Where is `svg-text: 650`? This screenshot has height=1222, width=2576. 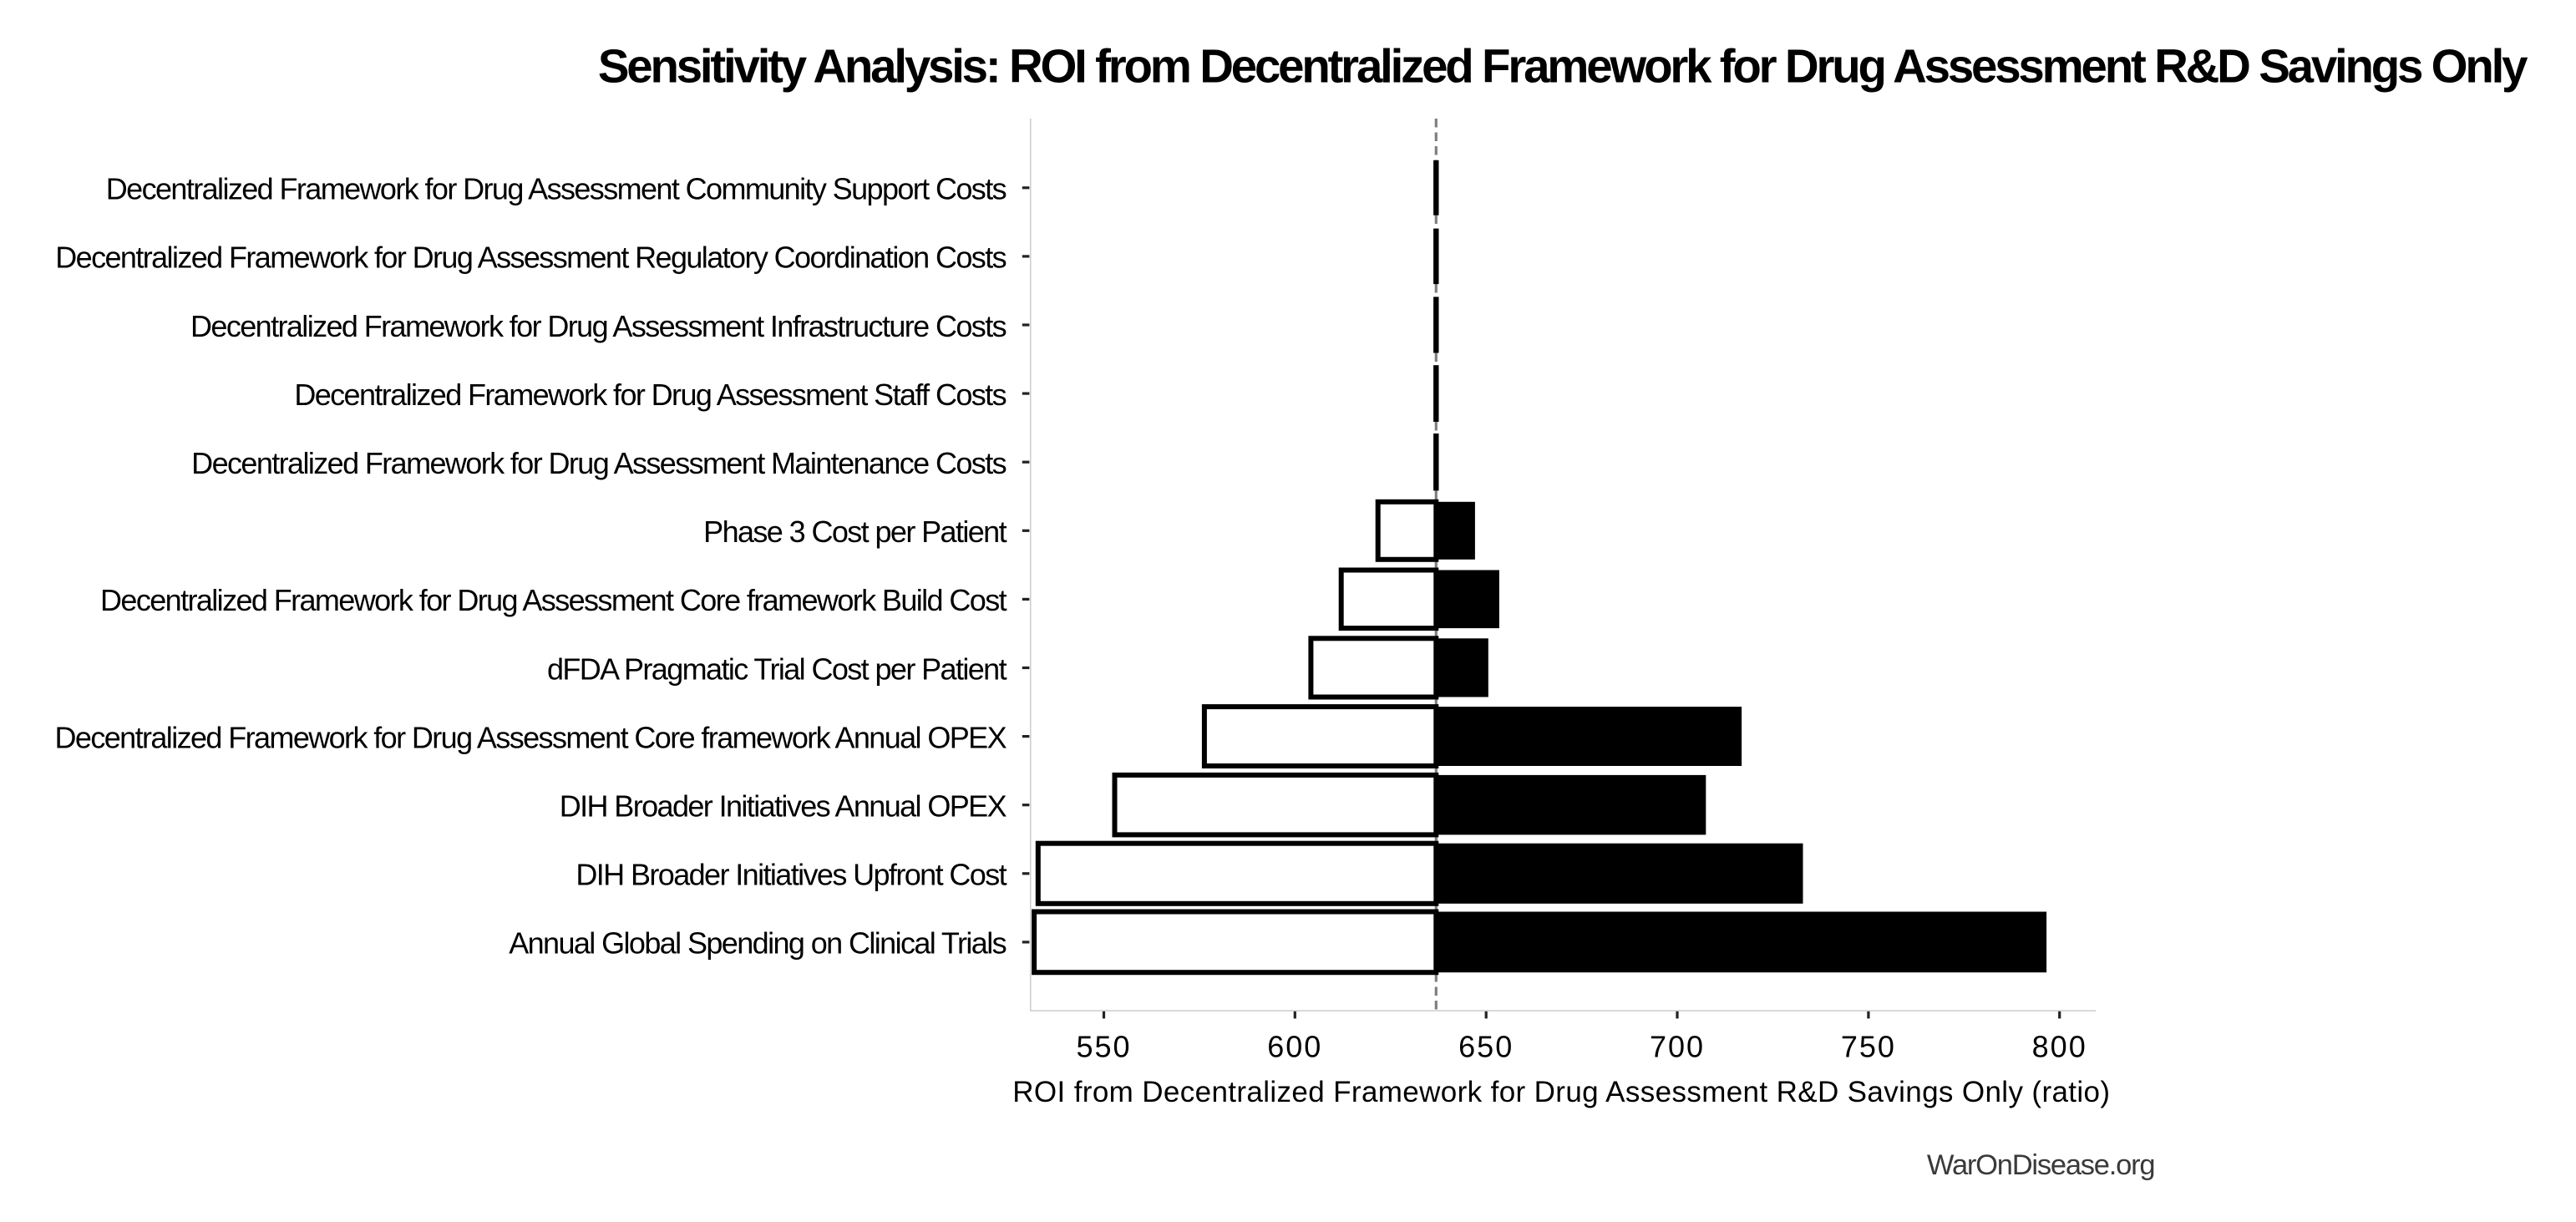
svg-text: 650 is located at coordinates (1486, 1047).